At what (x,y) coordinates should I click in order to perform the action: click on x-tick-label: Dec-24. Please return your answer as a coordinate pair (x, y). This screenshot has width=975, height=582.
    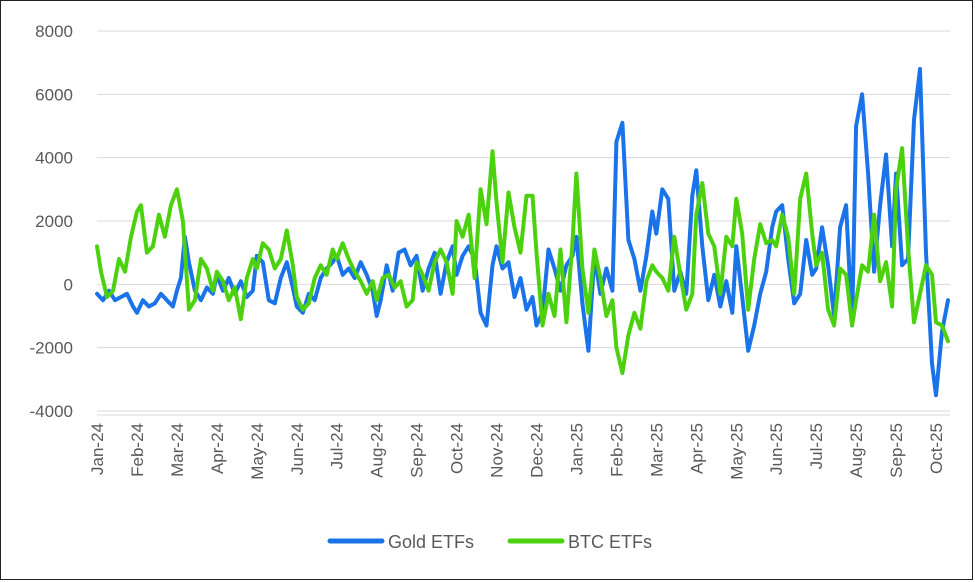
    Looking at the image, I should click on (536, 450).